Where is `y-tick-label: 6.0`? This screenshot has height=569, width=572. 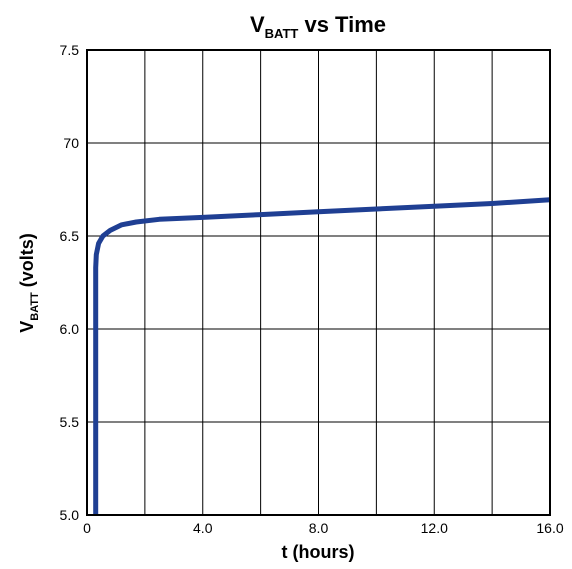 y-tick-label: 6.0 is located at coordinates (70, 329).